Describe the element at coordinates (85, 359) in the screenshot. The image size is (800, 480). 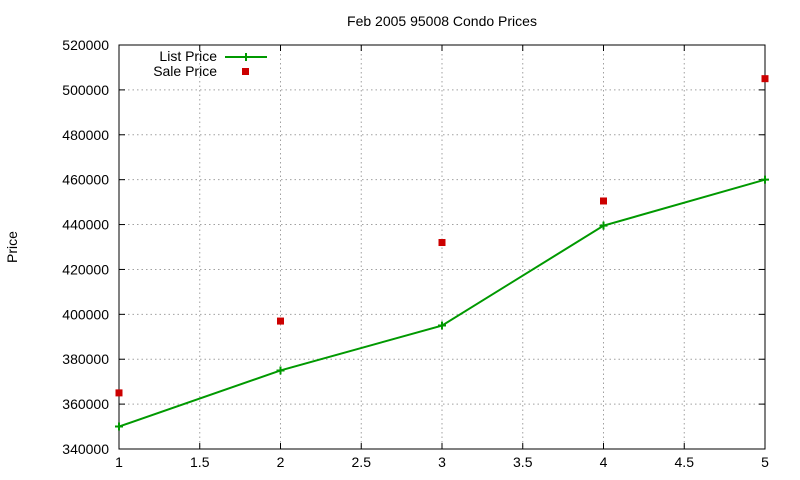
I see `y-tick-label: 380000` at that location.